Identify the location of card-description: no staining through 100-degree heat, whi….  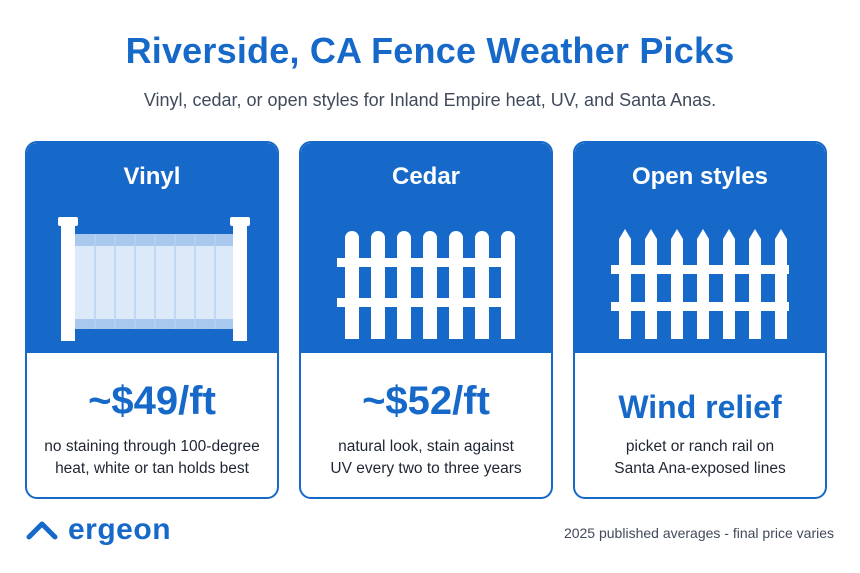
(152, 458).